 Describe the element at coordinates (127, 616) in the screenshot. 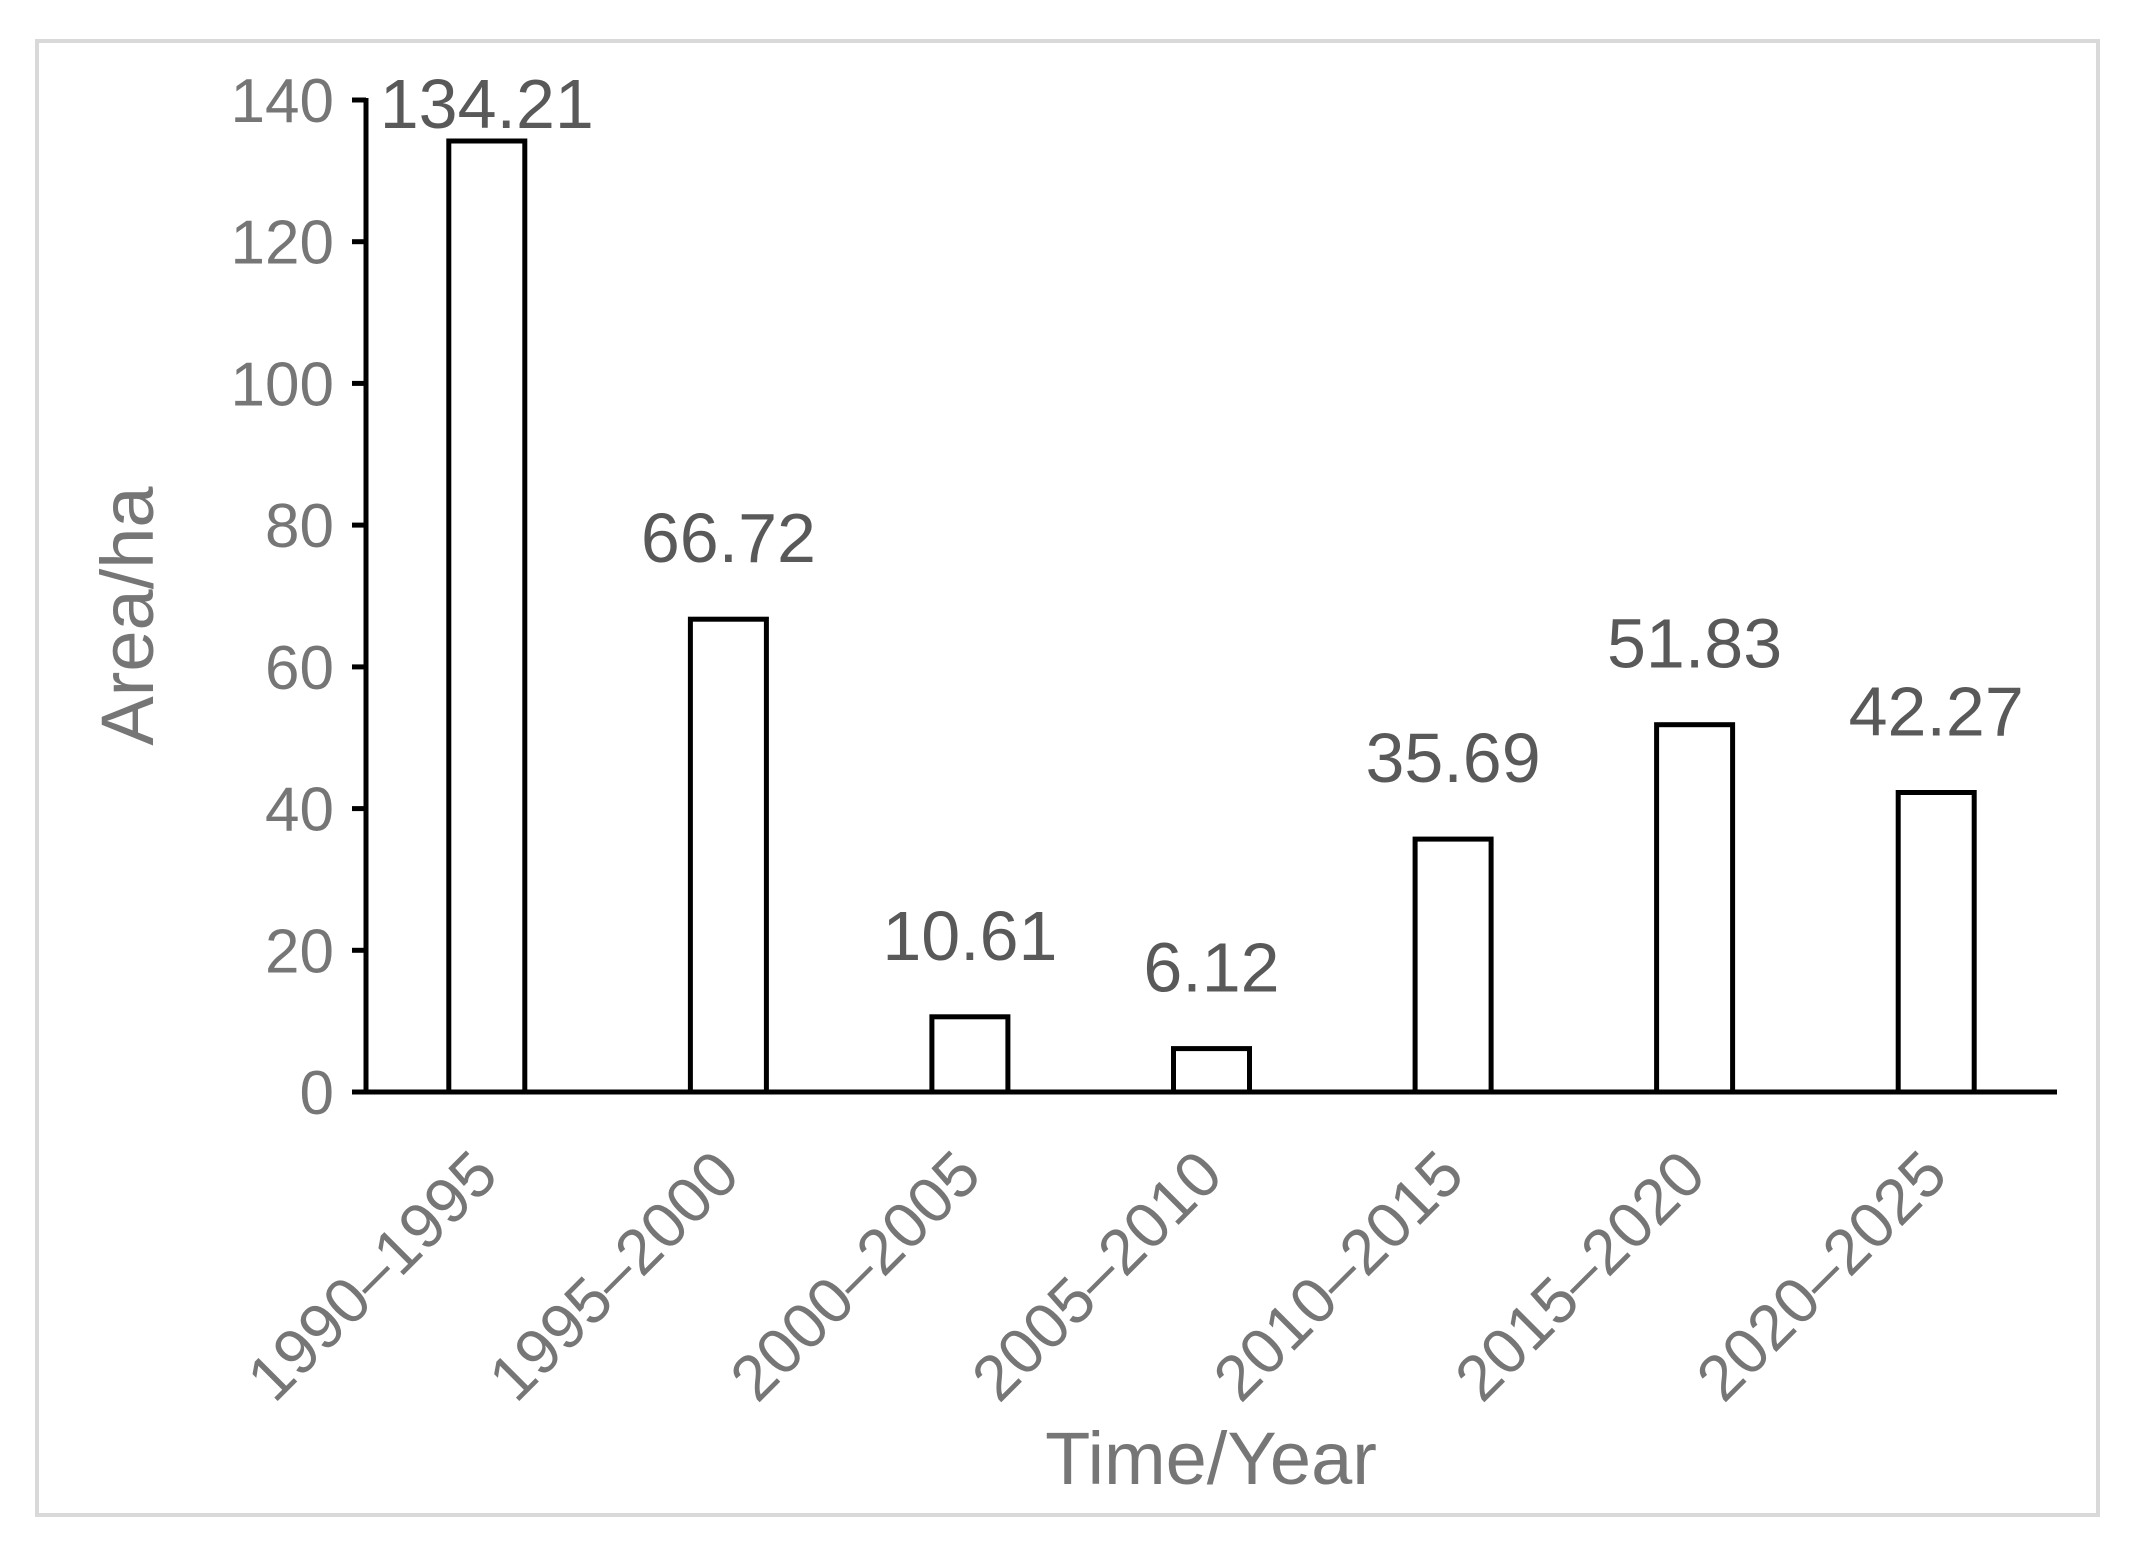

I see `y-axis-title: Area/ha` at that location.